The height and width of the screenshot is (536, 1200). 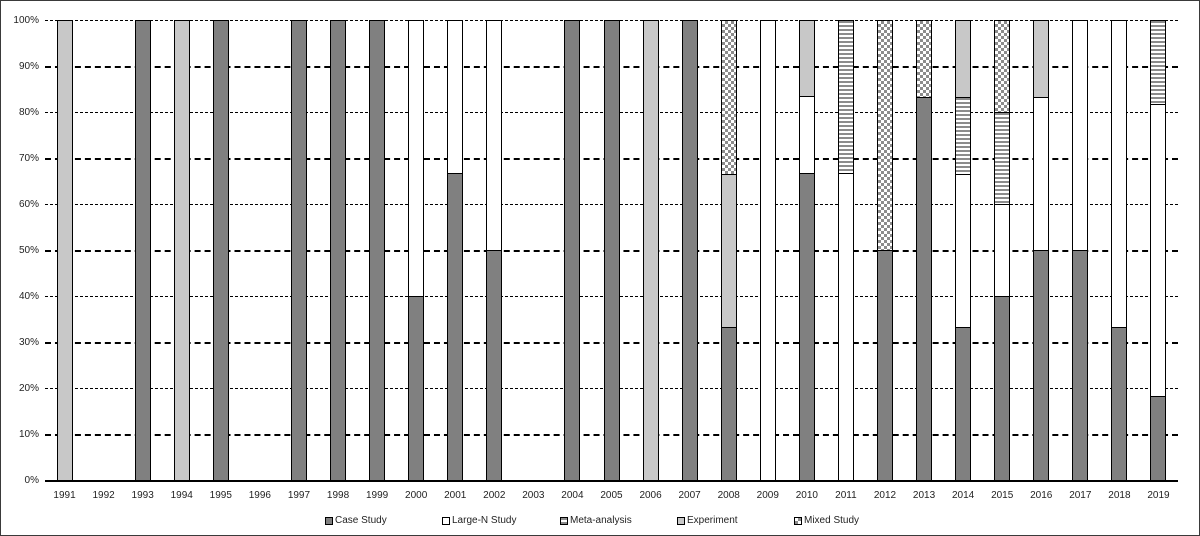 I want to click on x-tick-label: 2018, so click(x=1119, y=495).